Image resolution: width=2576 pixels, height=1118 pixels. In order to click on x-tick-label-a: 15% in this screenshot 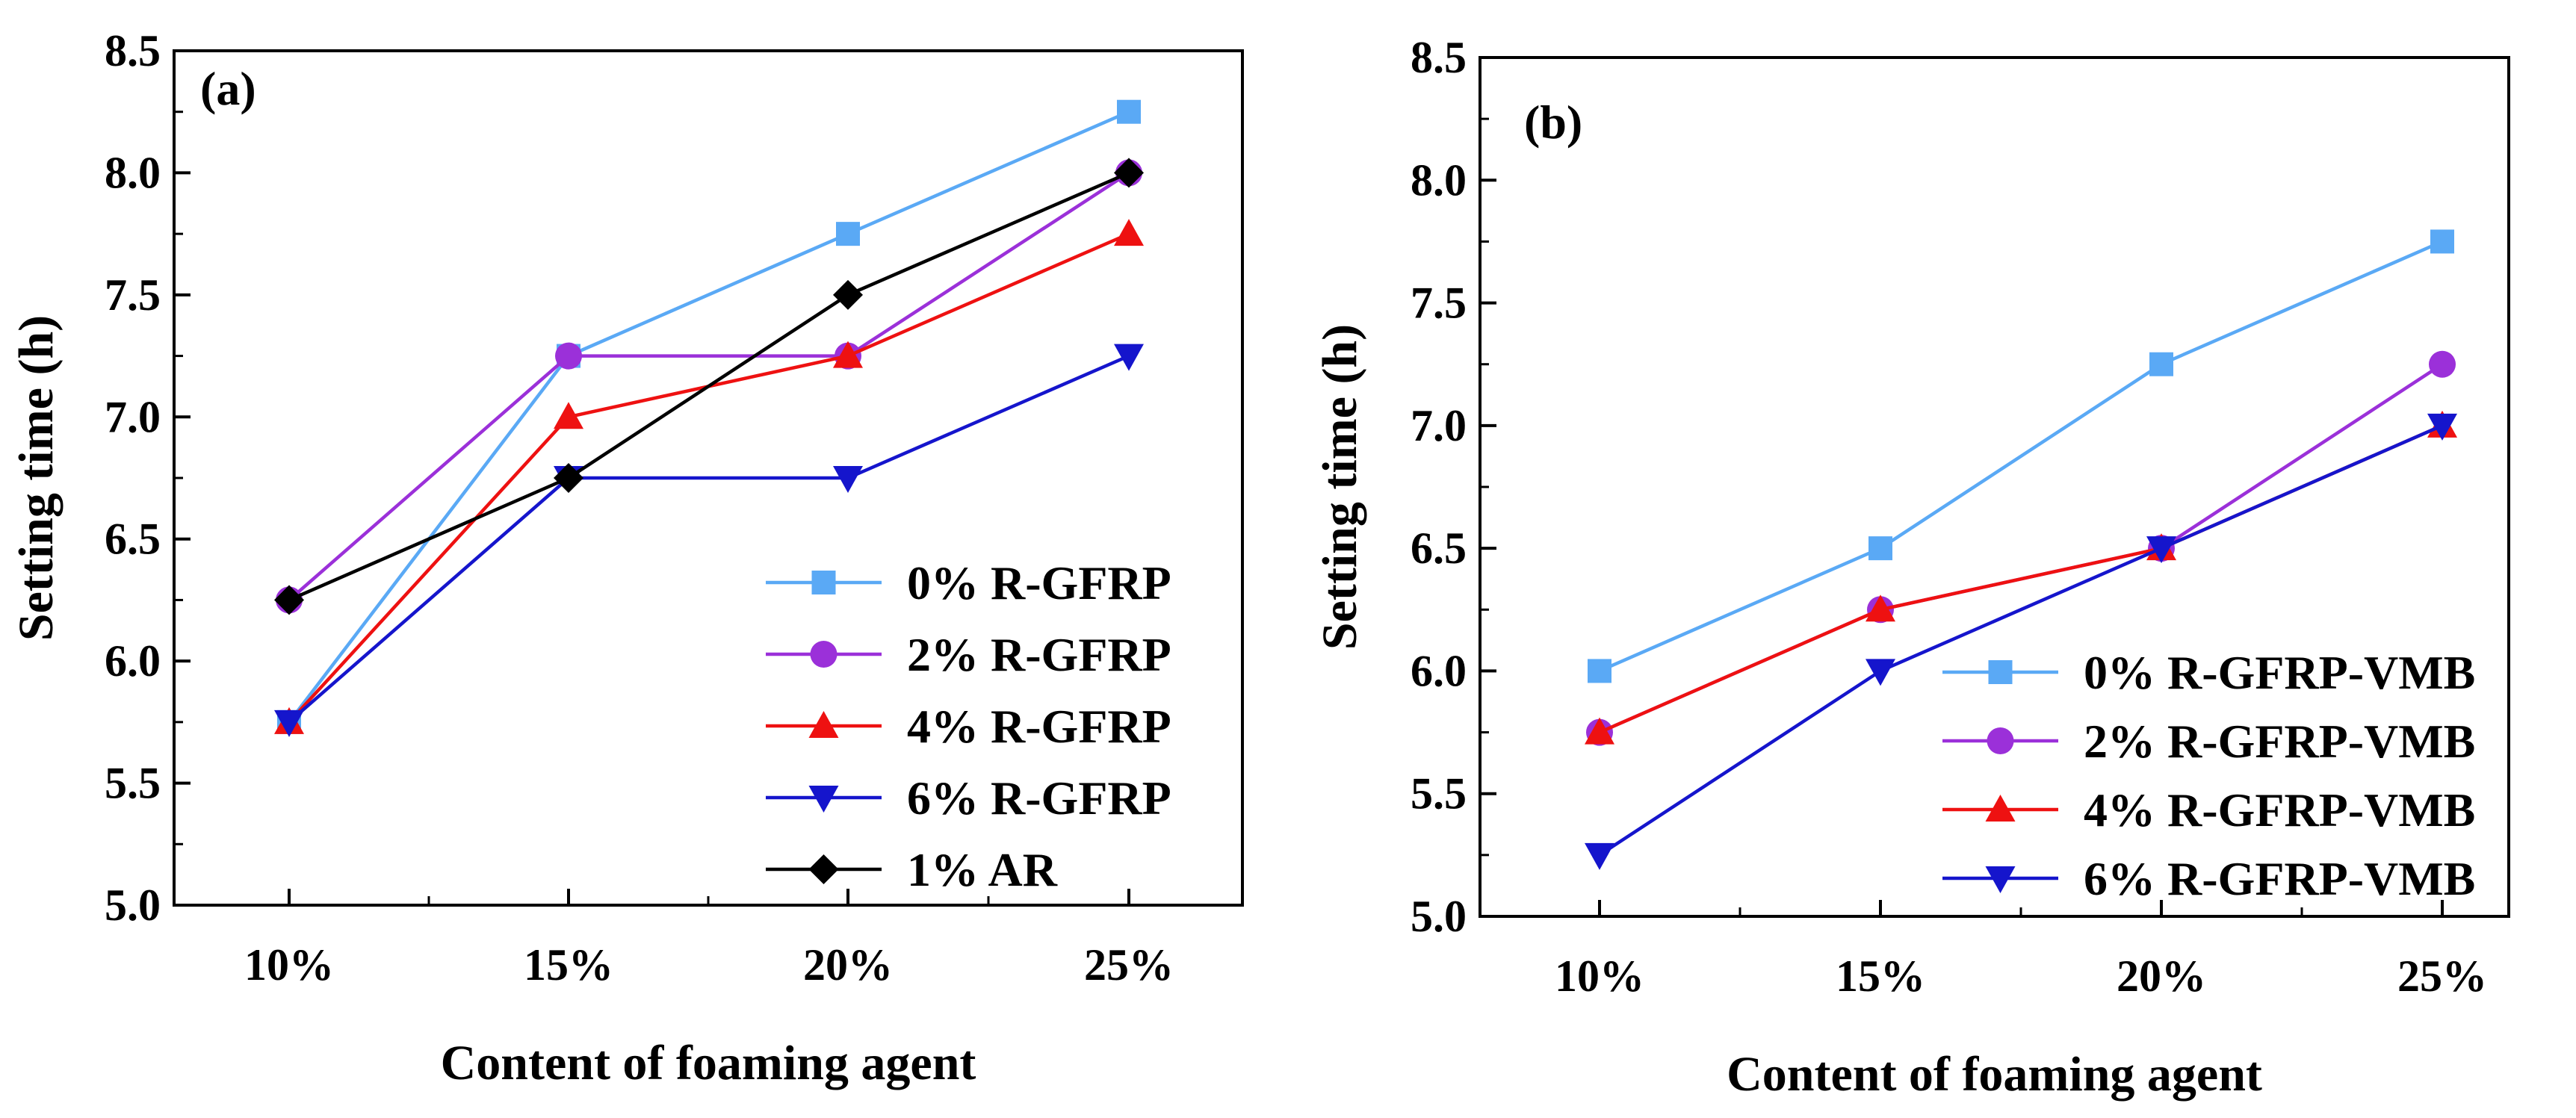, I will do `click(568, 965)`.